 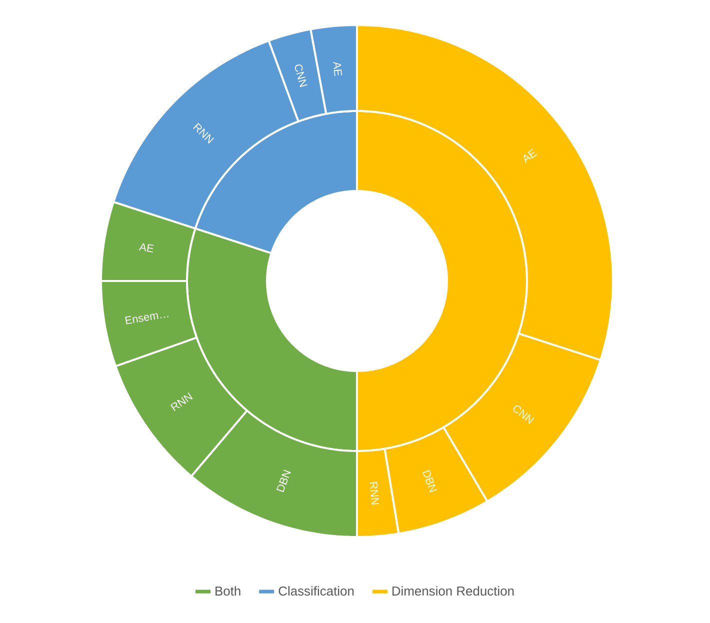 What do you see at coordinates (453, 591) in the screenshot?
I see `legend-label: Dimension Reduction` at bounding box center [453, 591].